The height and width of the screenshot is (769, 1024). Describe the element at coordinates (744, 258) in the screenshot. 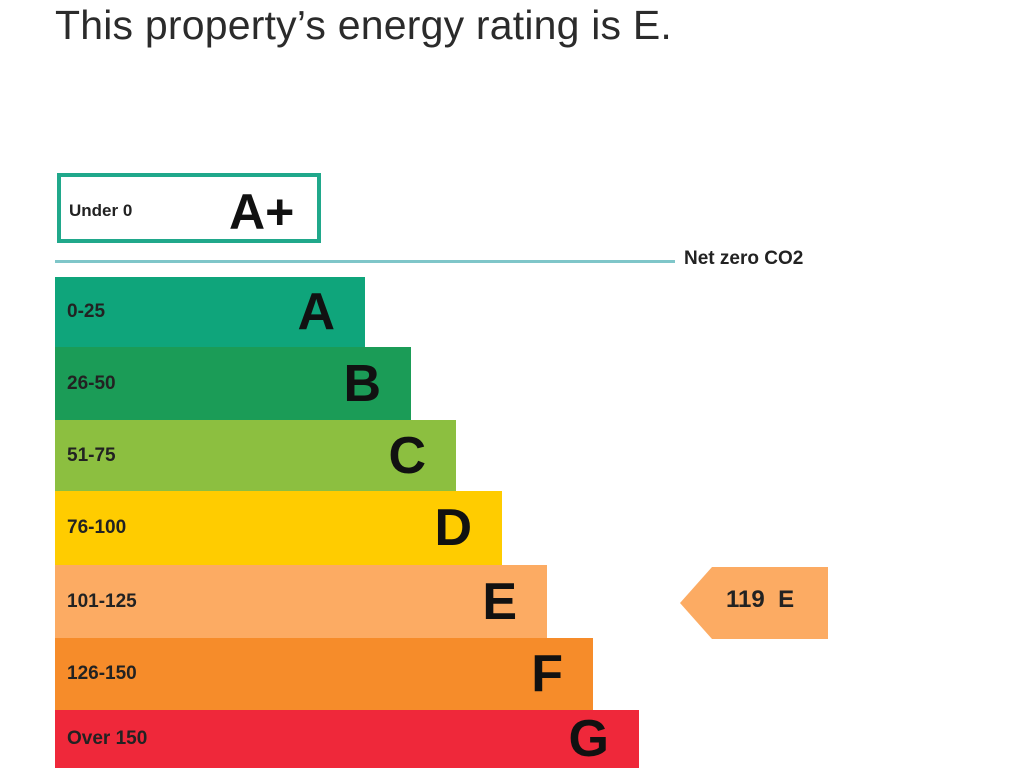

I see `net-zero-label: Net zero CO2` at that location.